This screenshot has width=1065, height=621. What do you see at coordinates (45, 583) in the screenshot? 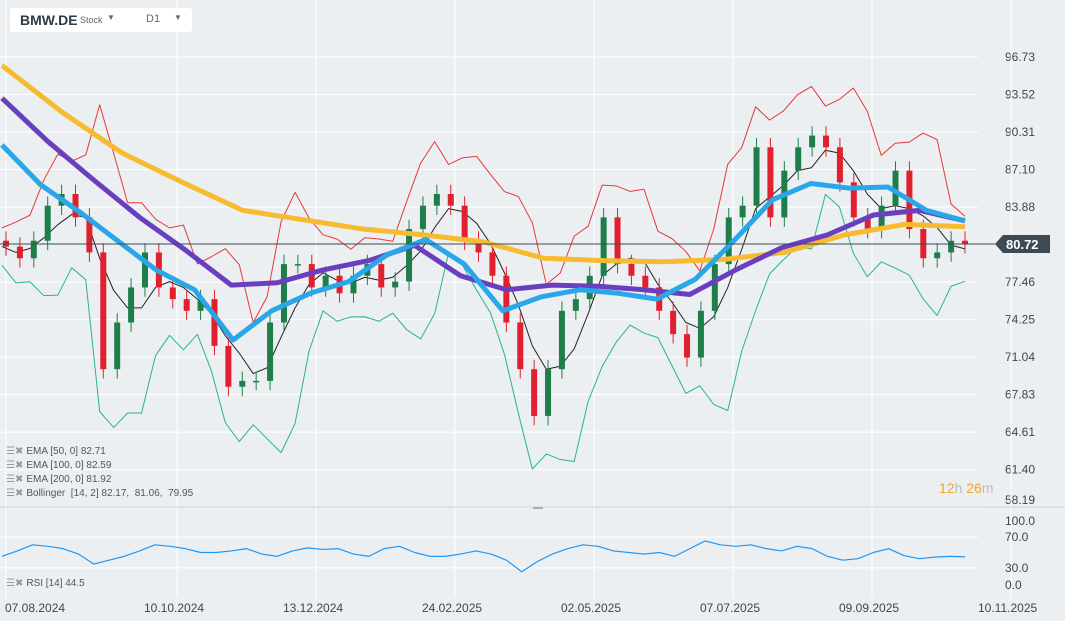
I see `legend-rsi: ☰✖ RSI [14] 44.5` at bounding box center [45, 583].